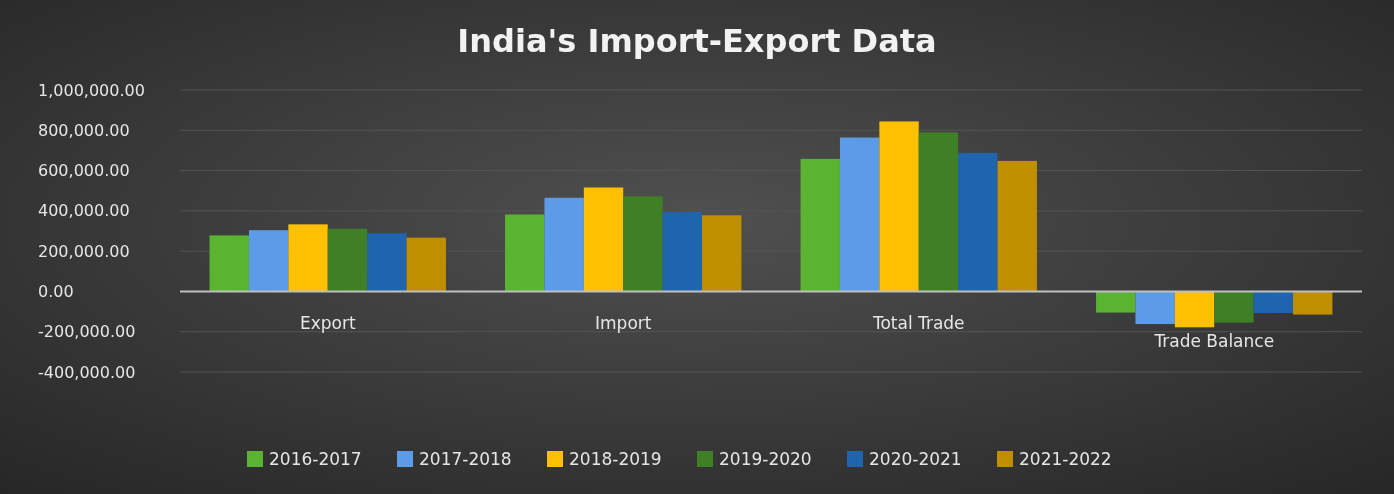  Describe the element at coordinates (84, 171) in the screenshot. I see `y-tick-label: 600,000.00` at that location.